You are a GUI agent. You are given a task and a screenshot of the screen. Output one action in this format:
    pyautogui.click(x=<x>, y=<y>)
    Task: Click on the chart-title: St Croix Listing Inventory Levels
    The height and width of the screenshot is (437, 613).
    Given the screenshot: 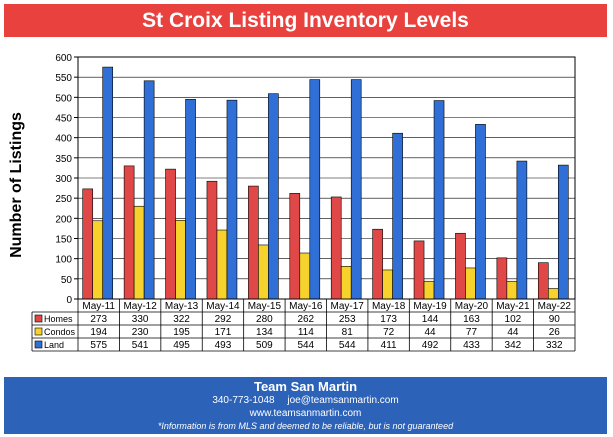 What is the action you would take?
    pyautogui.click(x=305, y=20)
    